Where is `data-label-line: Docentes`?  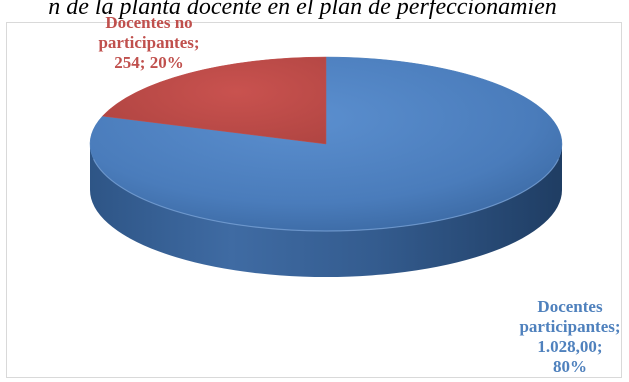 data-label-line: Docentes is located at coordinates (570, 306).